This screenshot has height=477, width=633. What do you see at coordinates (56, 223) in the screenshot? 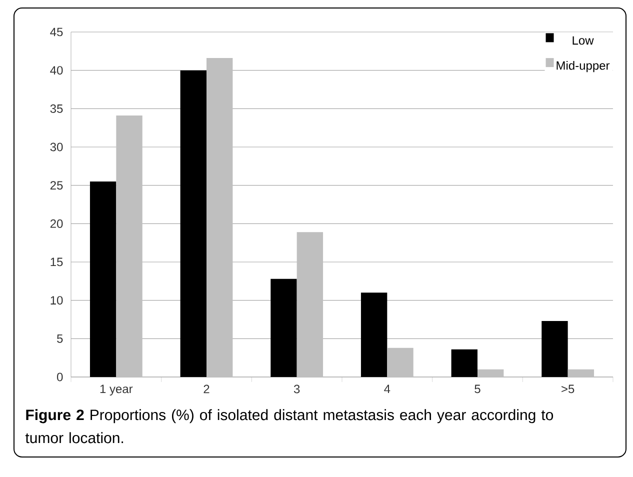
I see `y-tick-label: 20` at bounding box center [56, 223].